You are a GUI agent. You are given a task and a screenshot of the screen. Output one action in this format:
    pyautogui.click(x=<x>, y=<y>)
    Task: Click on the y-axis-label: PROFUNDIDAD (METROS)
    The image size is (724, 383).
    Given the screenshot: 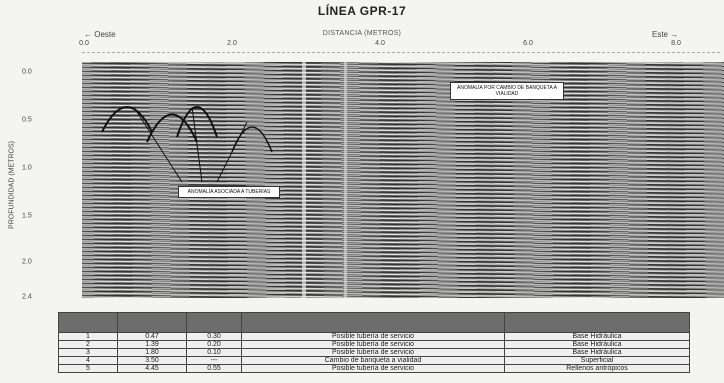 What is the action you would take?
    pyautogui.click(x=12, y=185)
    